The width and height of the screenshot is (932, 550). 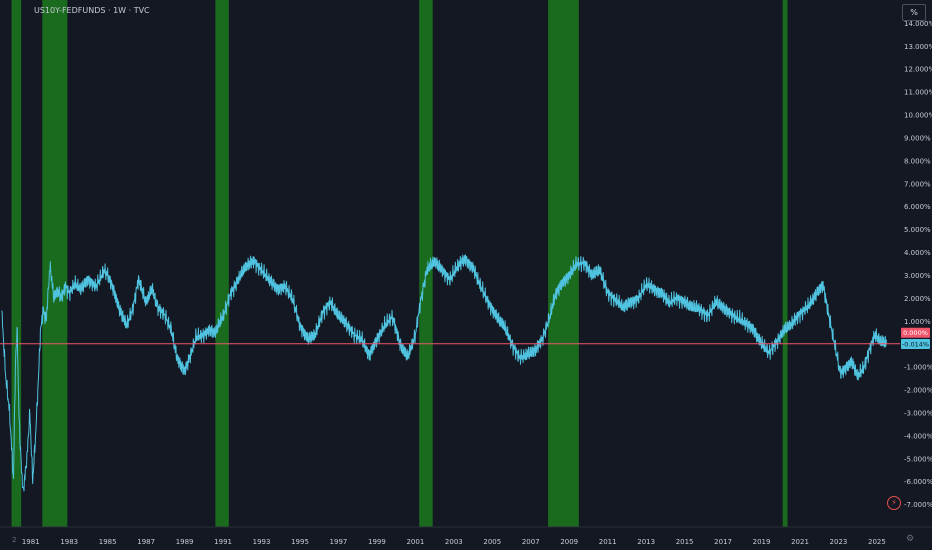 What do you see at coordinates (918, 505) in the screenshot?
I see `y-tick-label: -7.000%` at bounding box center [918, 505].